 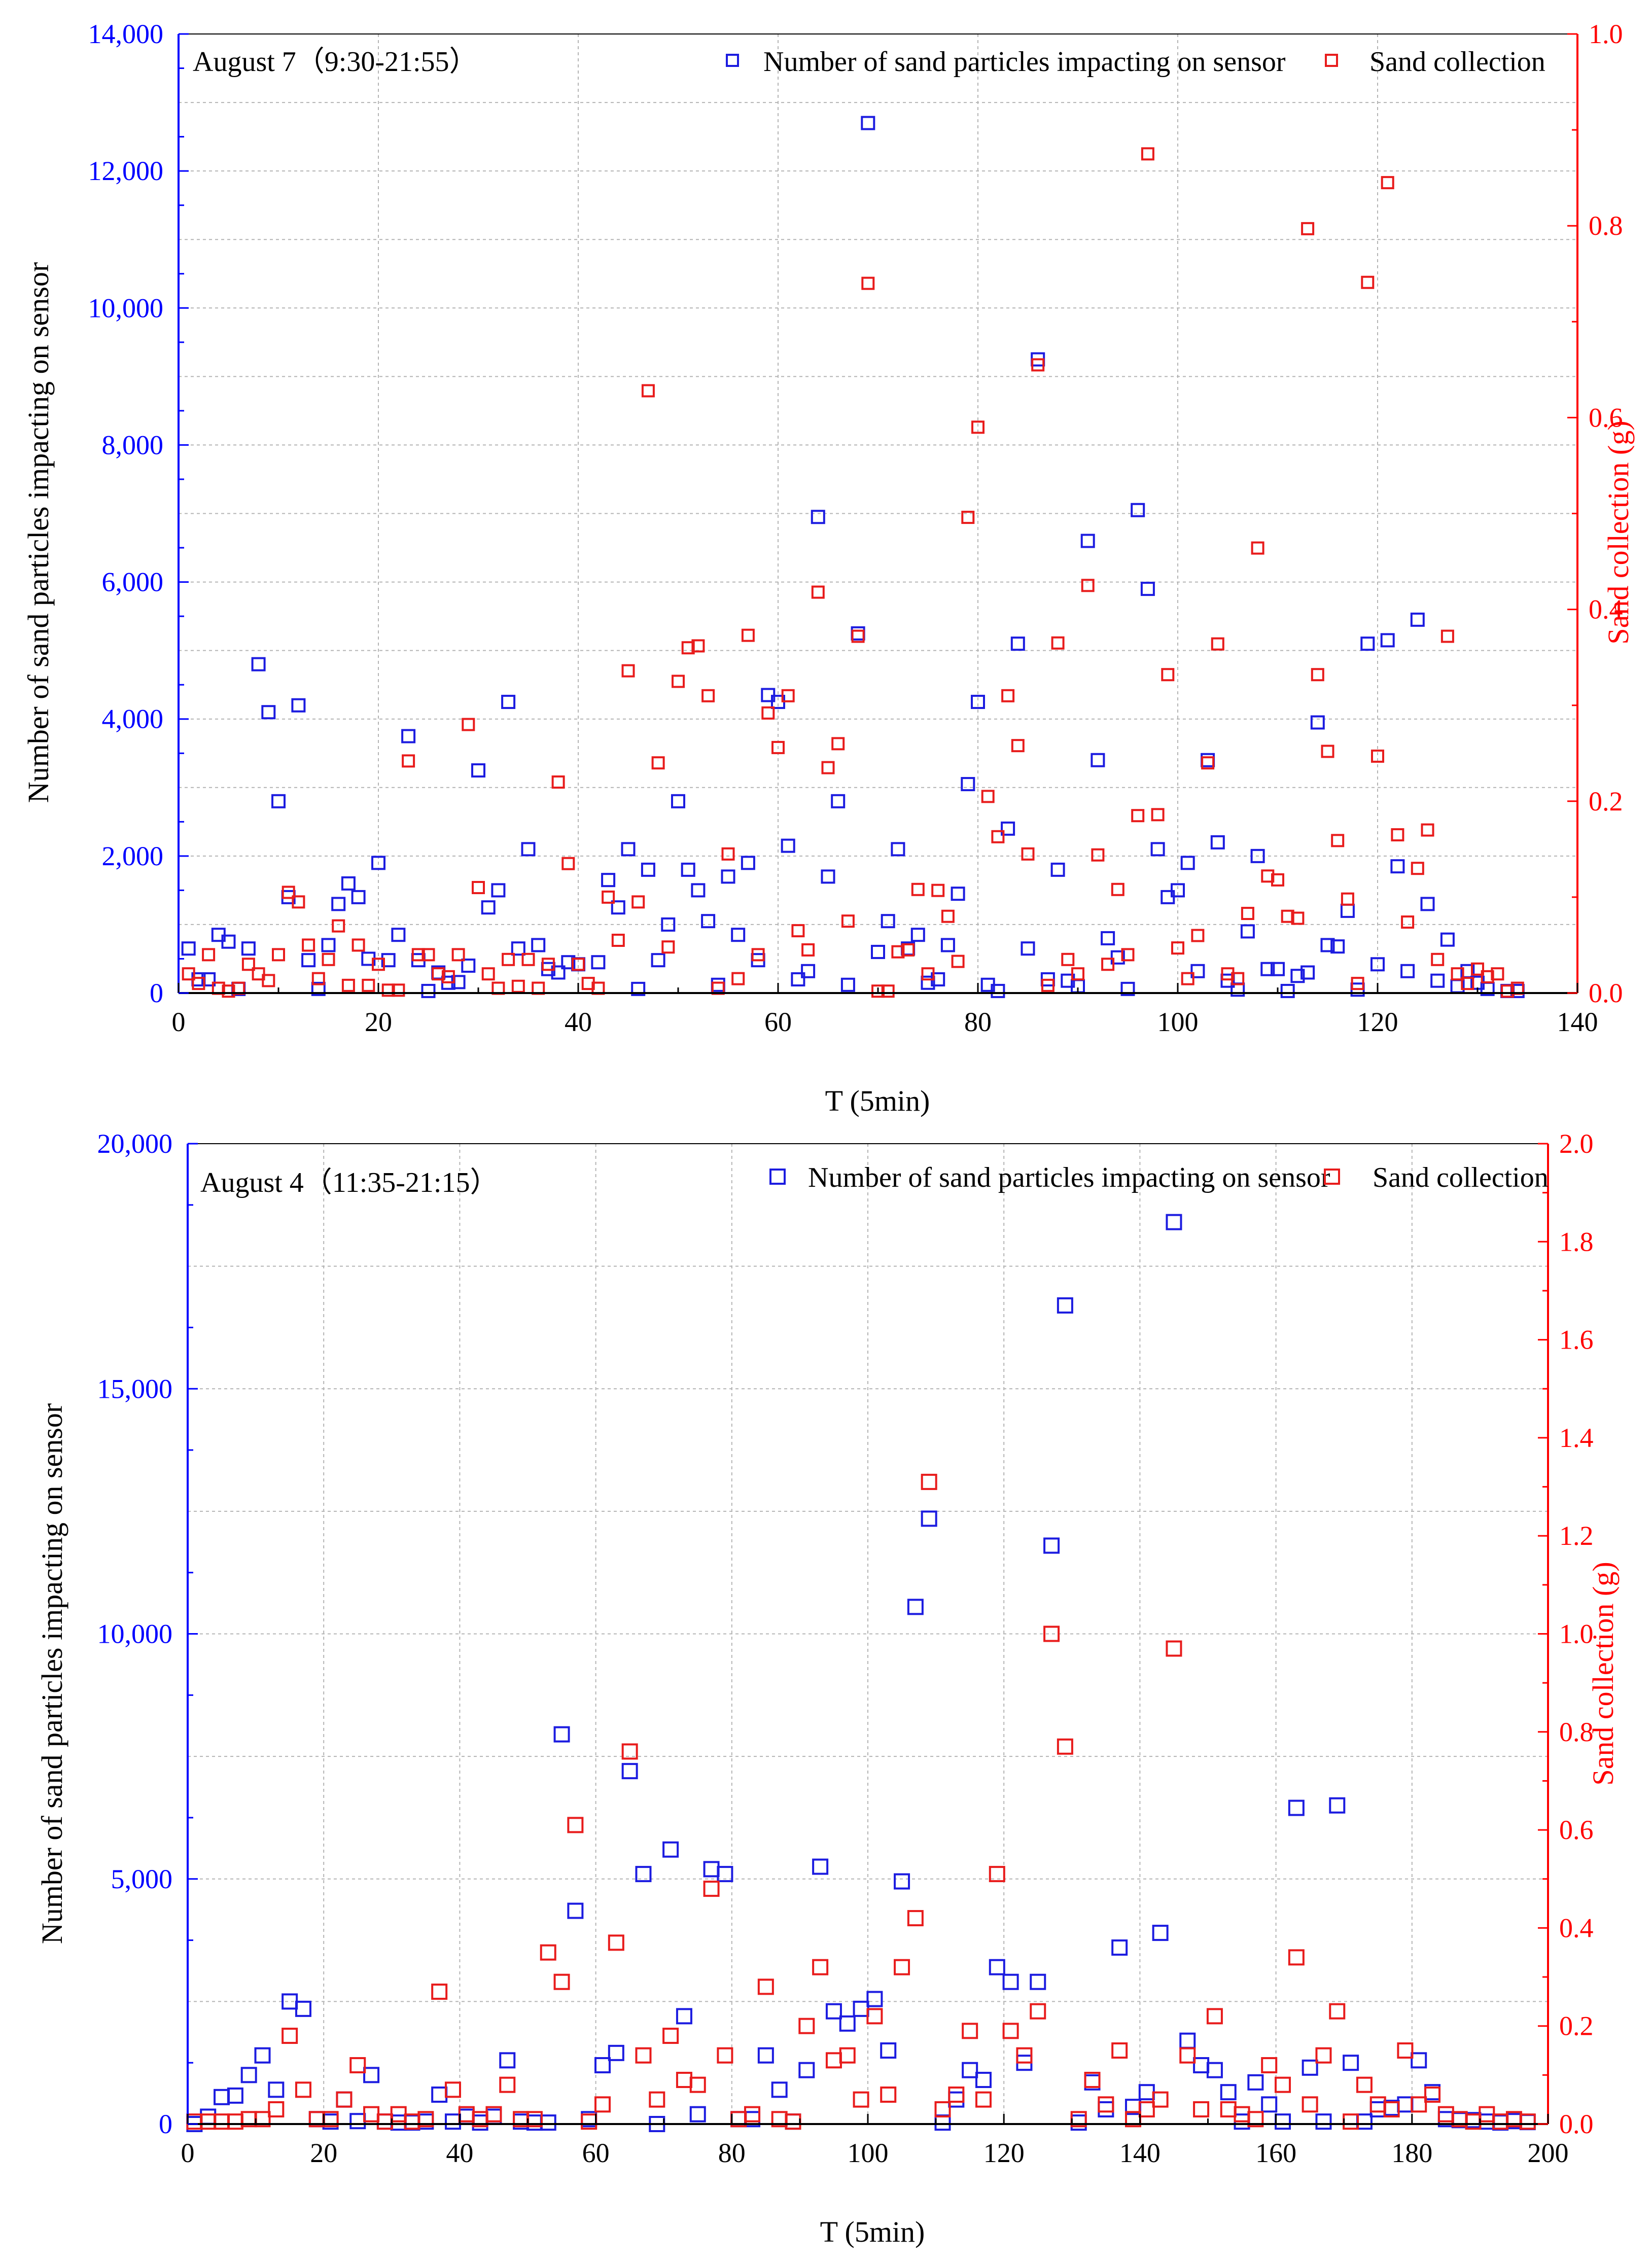 What do you see at coordinates (868, 2153) in the screenshot?
I see `x-tick-label: 100` at bounding box center [868, 2153].